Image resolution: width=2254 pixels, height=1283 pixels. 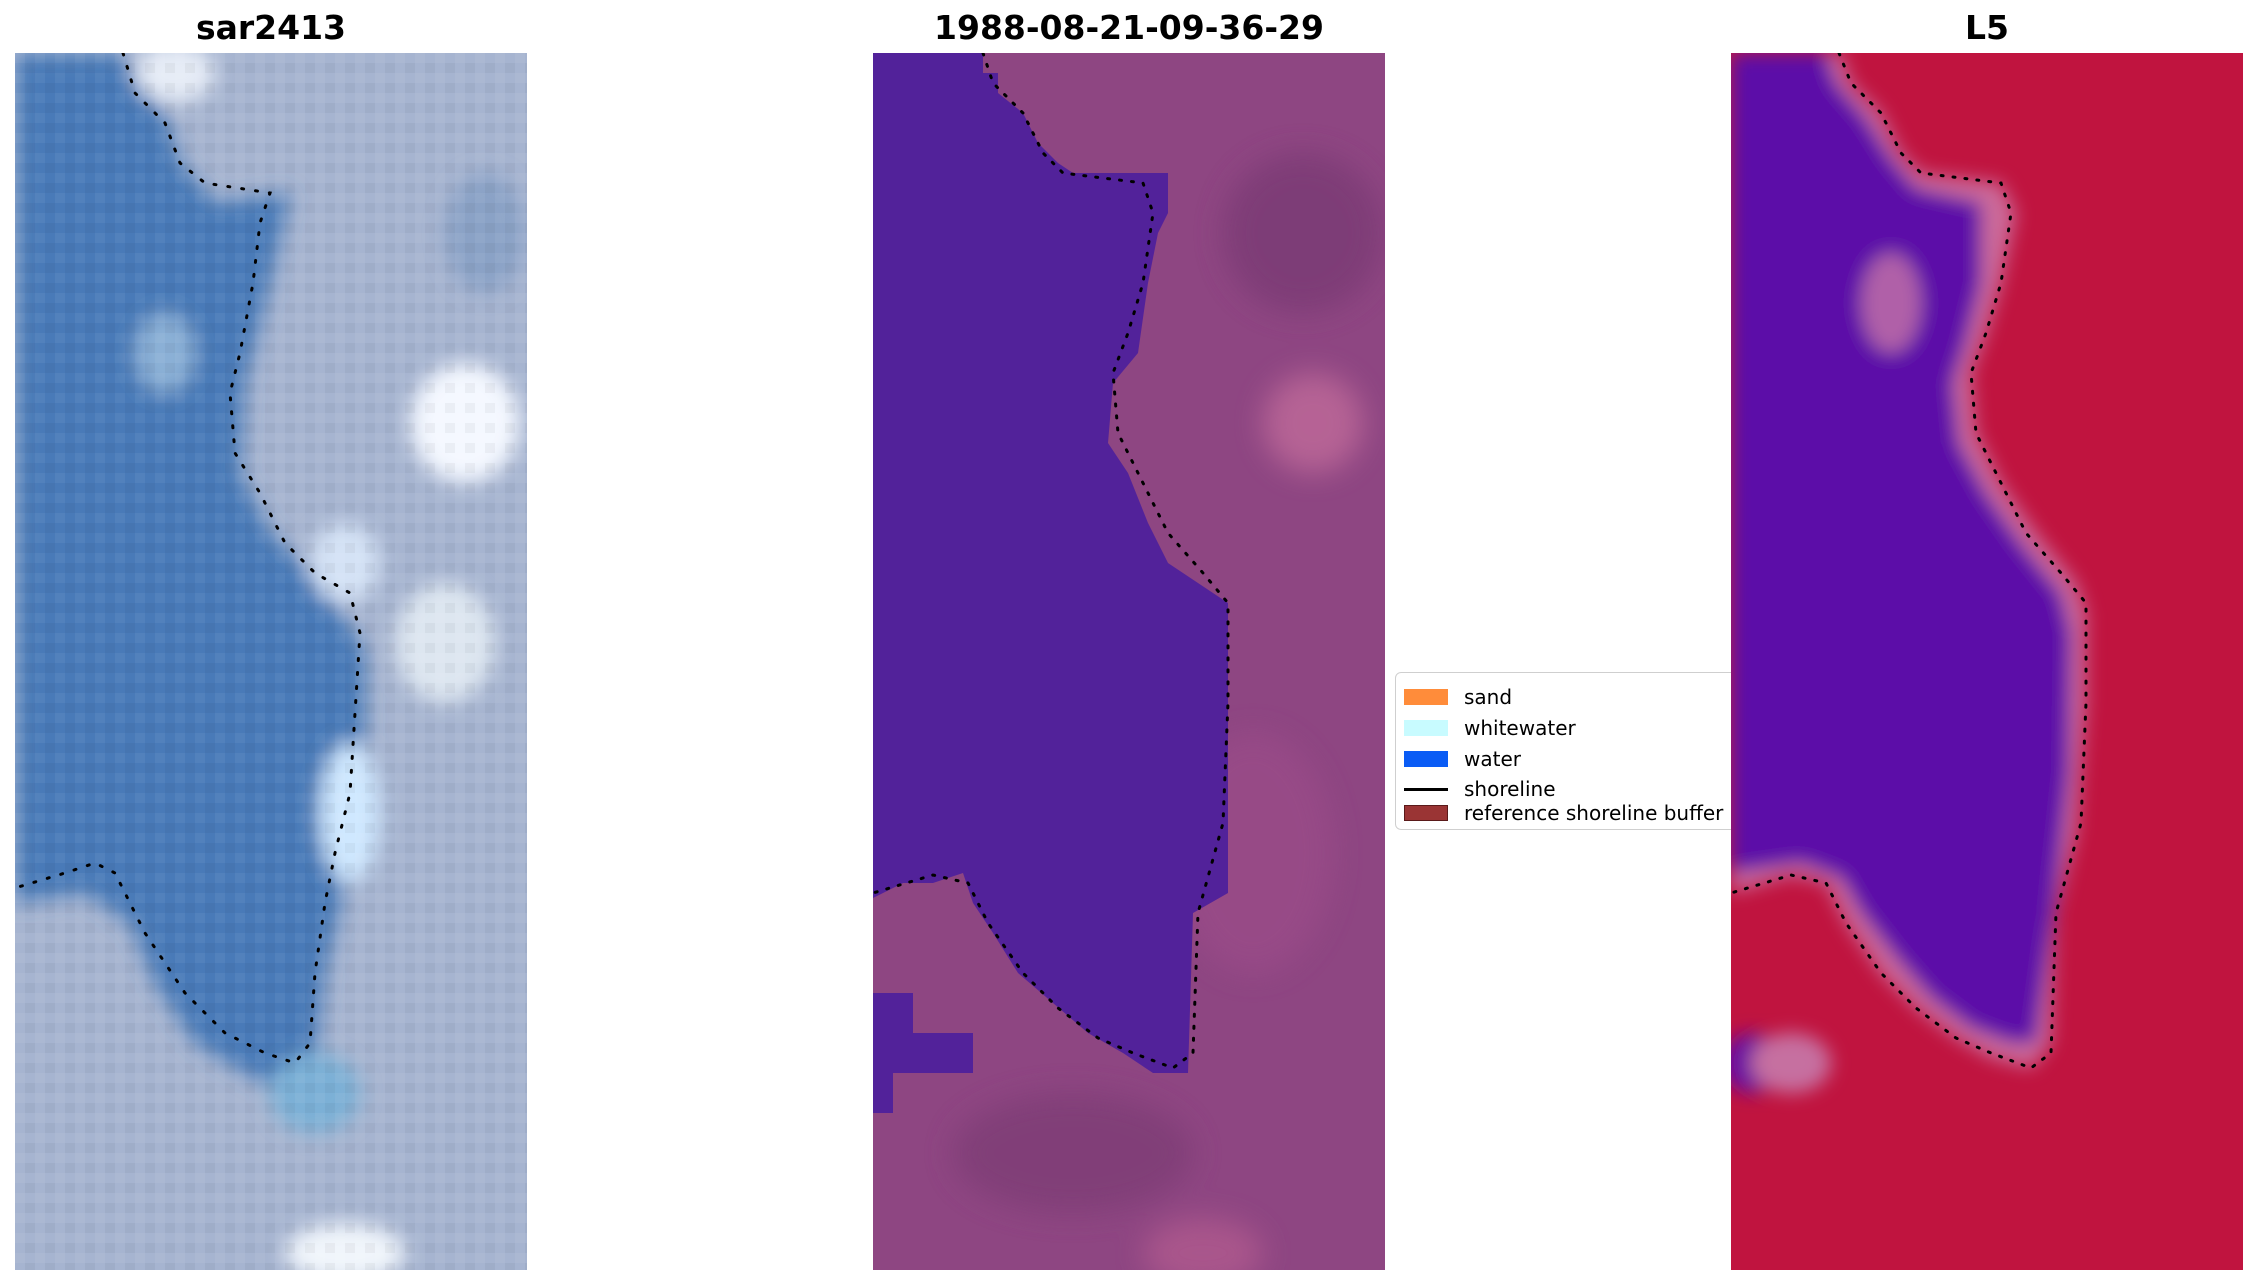 I want to click on legend-item-reference-shoreline-buffer: reference shoreline buffer, so click(x=1563, y=813).